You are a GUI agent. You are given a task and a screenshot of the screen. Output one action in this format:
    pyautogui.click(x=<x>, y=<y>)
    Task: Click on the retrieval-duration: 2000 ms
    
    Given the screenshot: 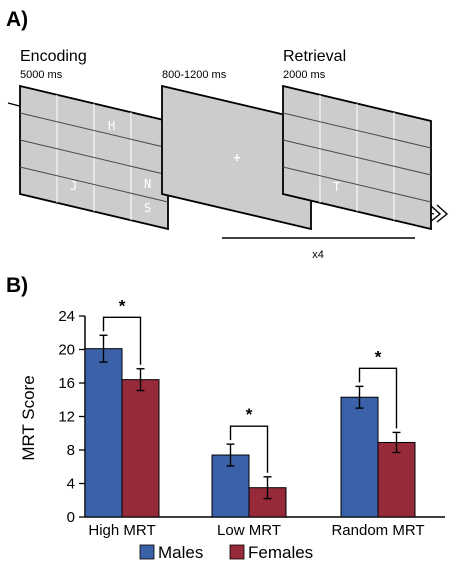 What is the action you would take?
    pyautogui.click(x=304, y=75)
    